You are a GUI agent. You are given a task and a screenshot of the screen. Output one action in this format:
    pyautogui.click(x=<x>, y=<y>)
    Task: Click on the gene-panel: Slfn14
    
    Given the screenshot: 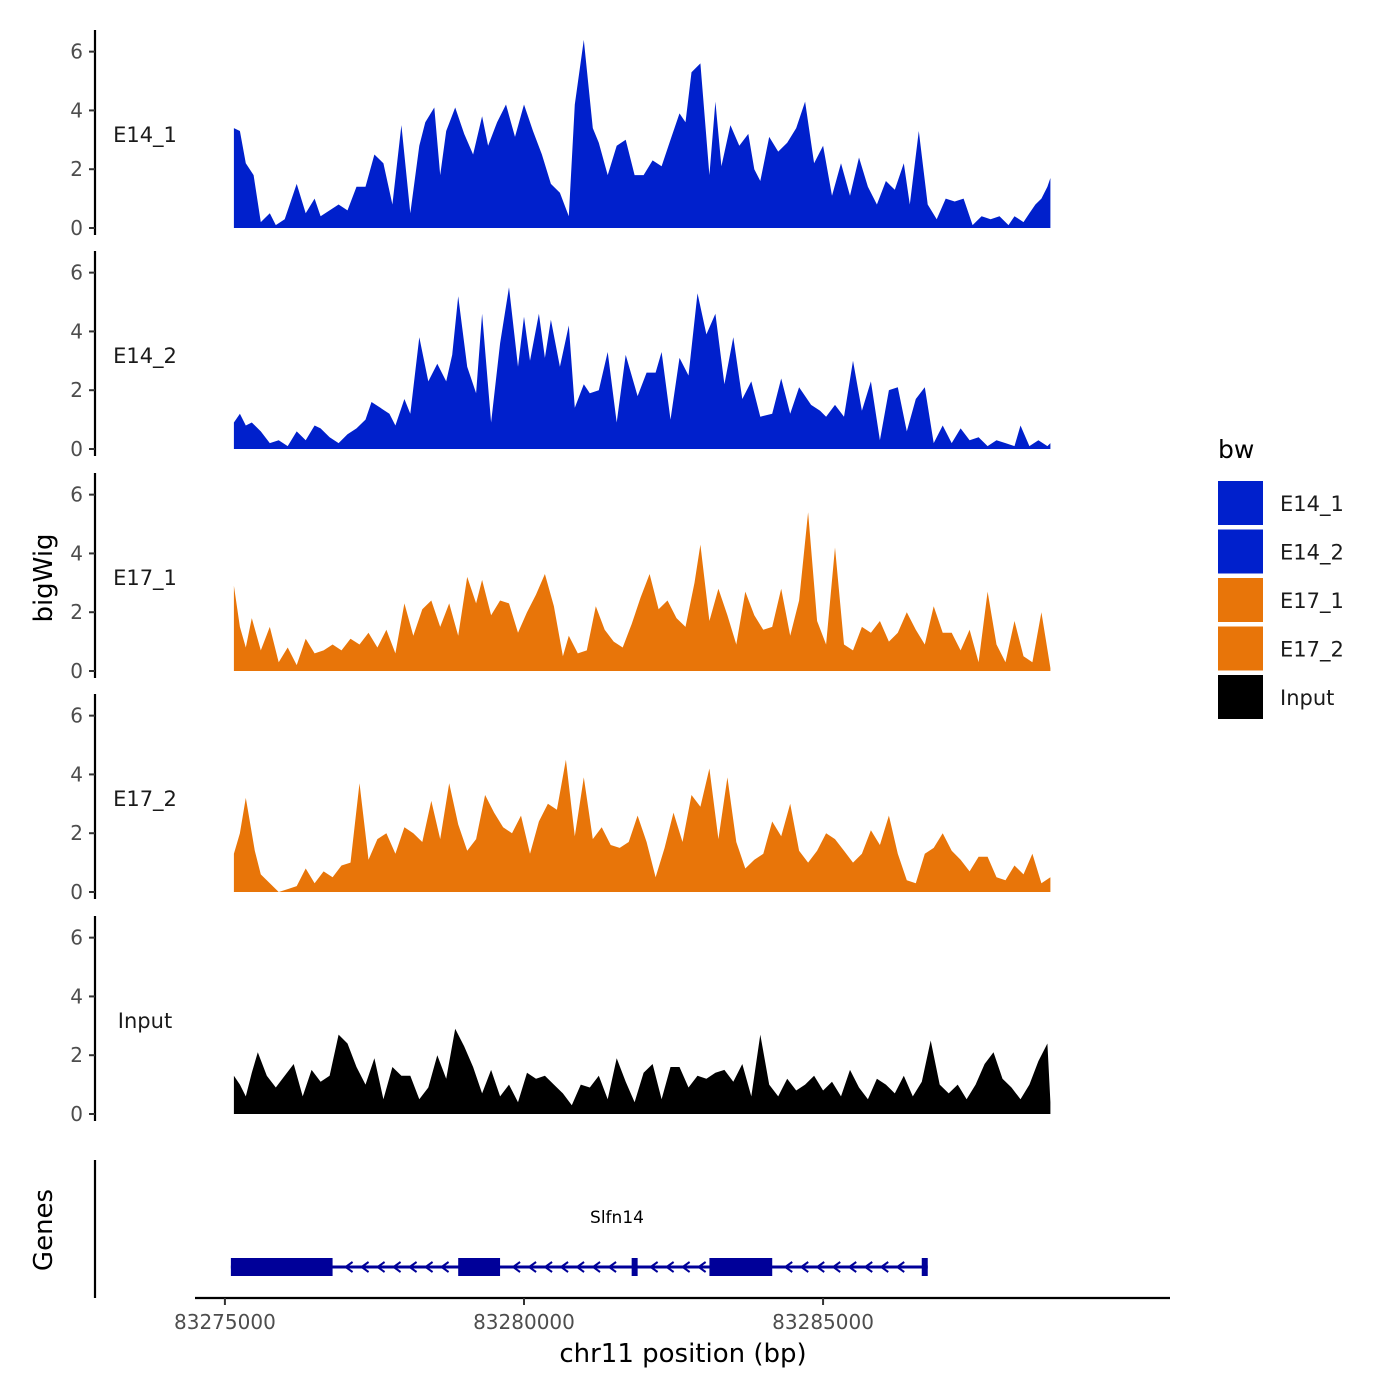 What is the action you would take?
    pyautogui.click(x=510, y=1229)
    